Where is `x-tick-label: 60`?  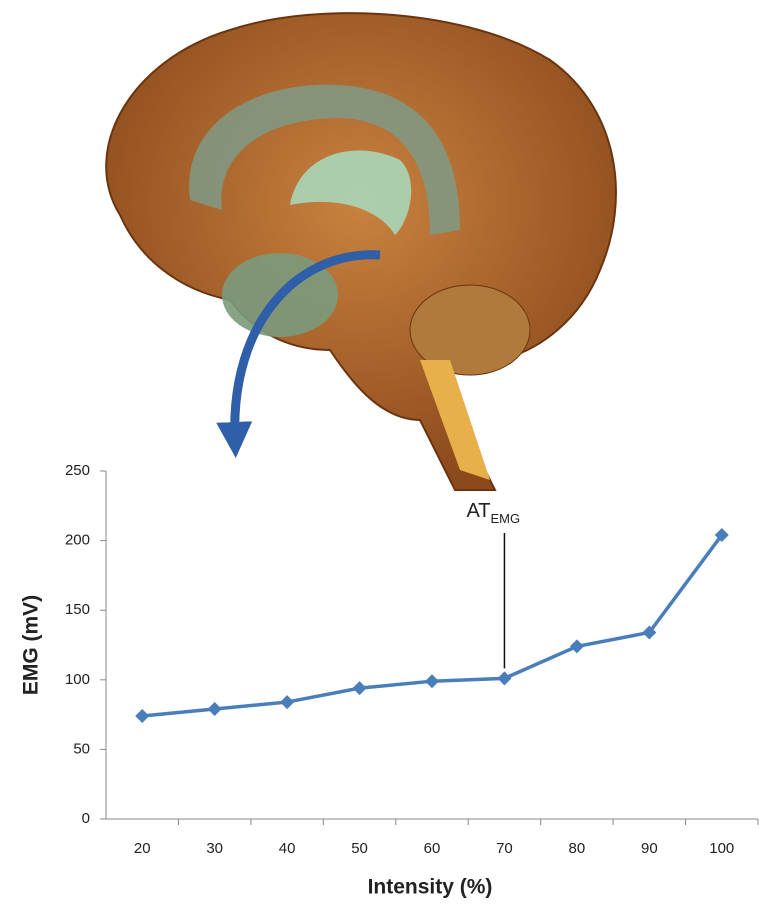
x-tick-label: 60 is located at coordinates (432, 848).